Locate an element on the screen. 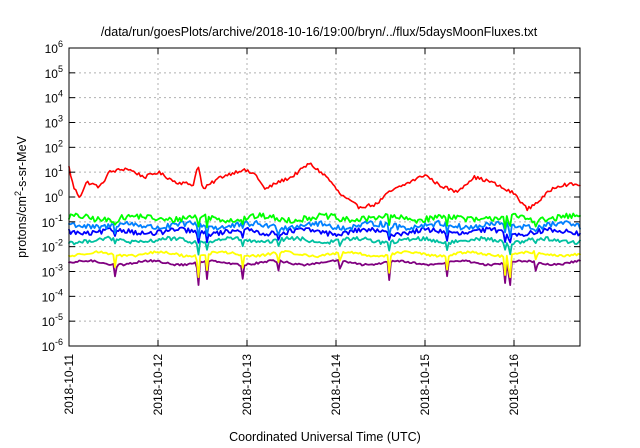  y-axis-label: protons/cm2-s-sr-MeV is located at coordinates (21, 196).